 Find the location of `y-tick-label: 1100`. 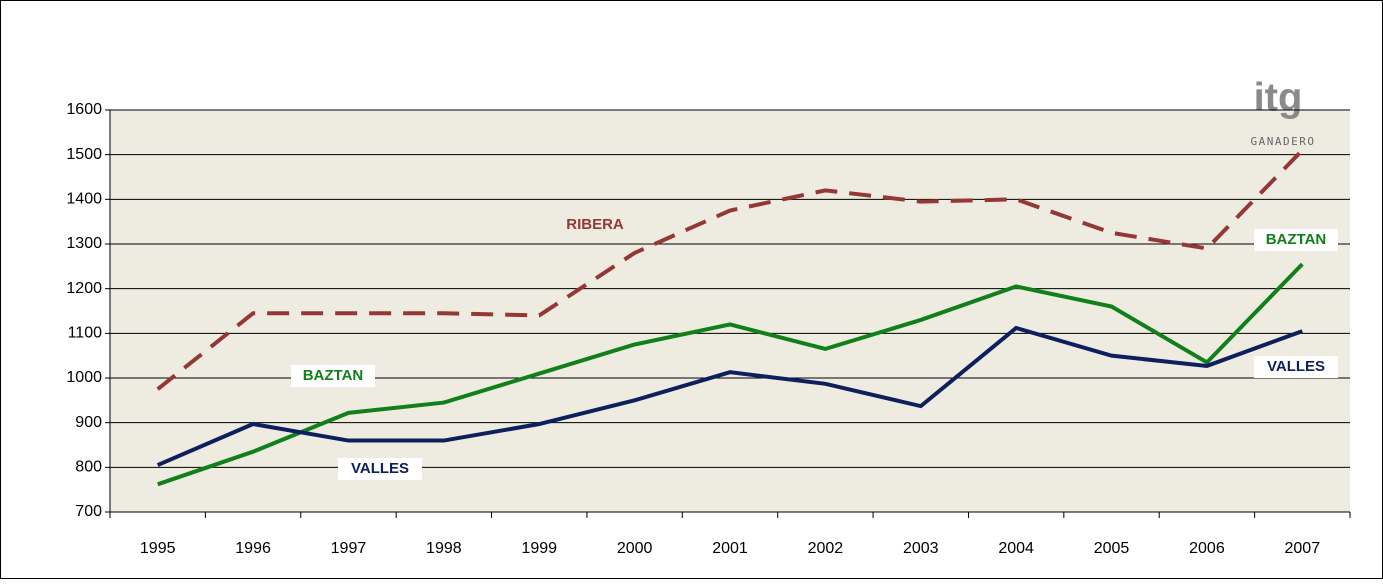

y-tick-label: 1100 is located at coordinates (85, 333).